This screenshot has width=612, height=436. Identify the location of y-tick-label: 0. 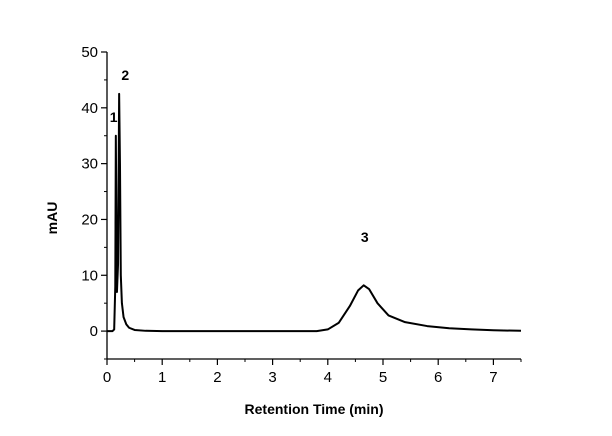
(94, 331).